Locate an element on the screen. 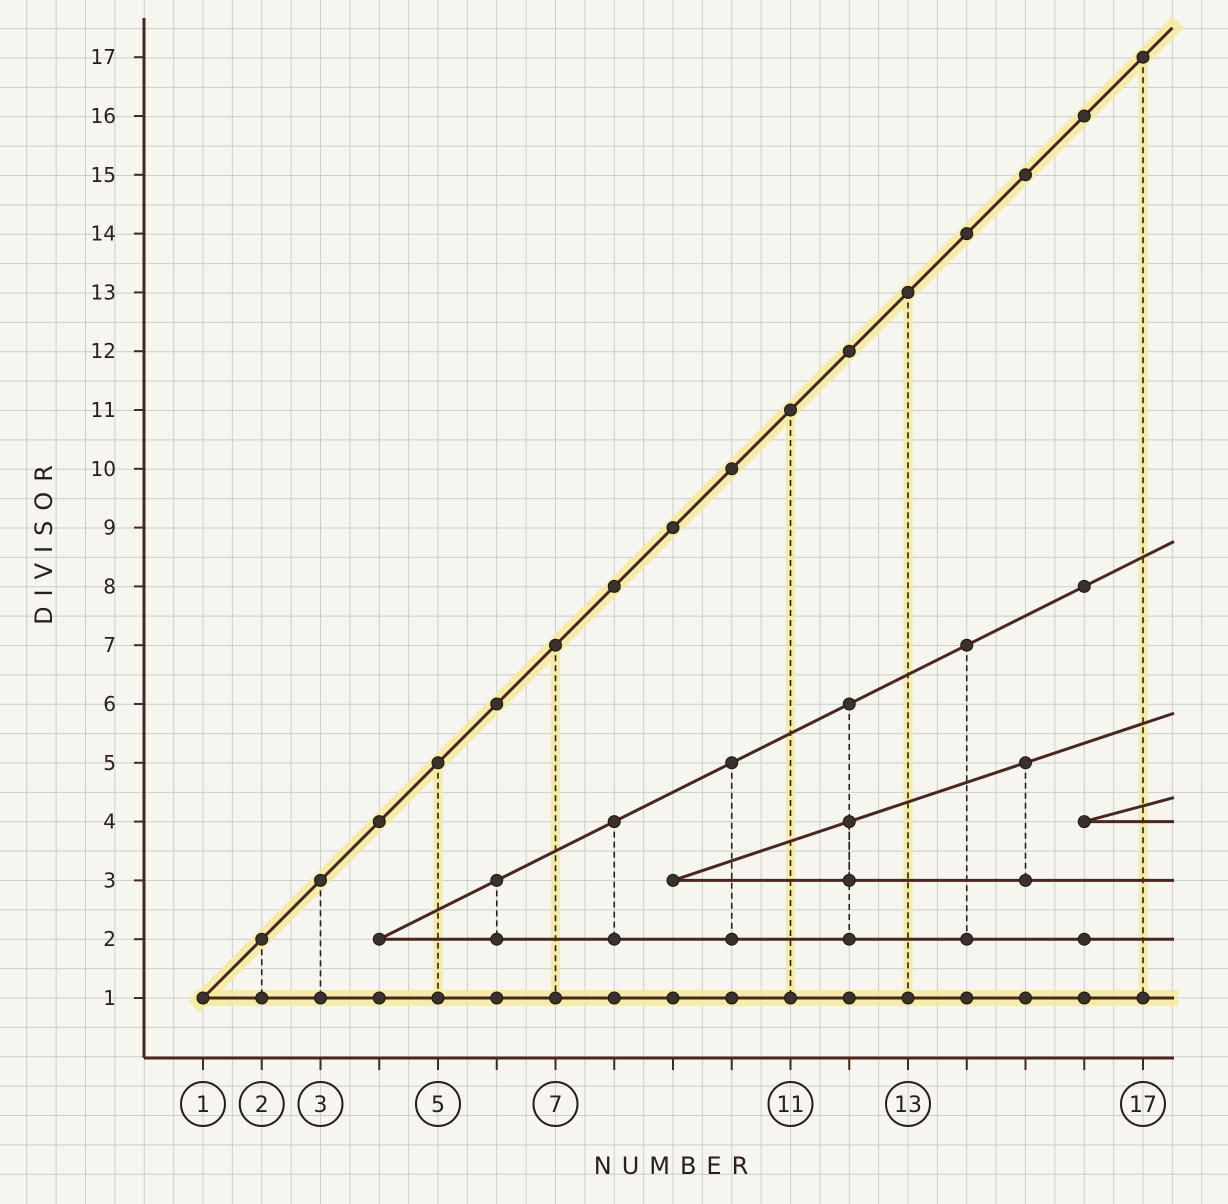 The image size is (1228, 1204). y-tick-label: 13 is located at coordinates (103, 292).